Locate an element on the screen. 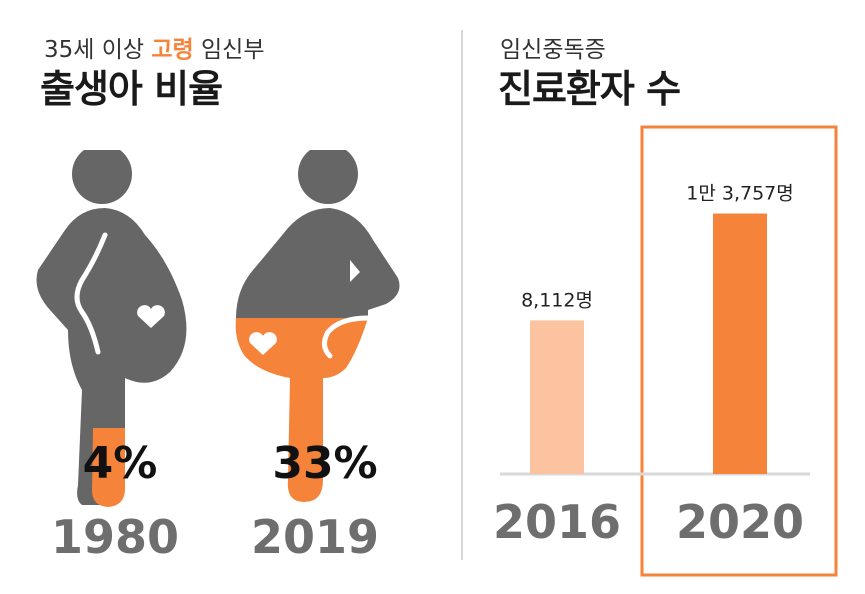 The image size is (865, 594). percent-1980: 4% is located at coordinates (120, 463).